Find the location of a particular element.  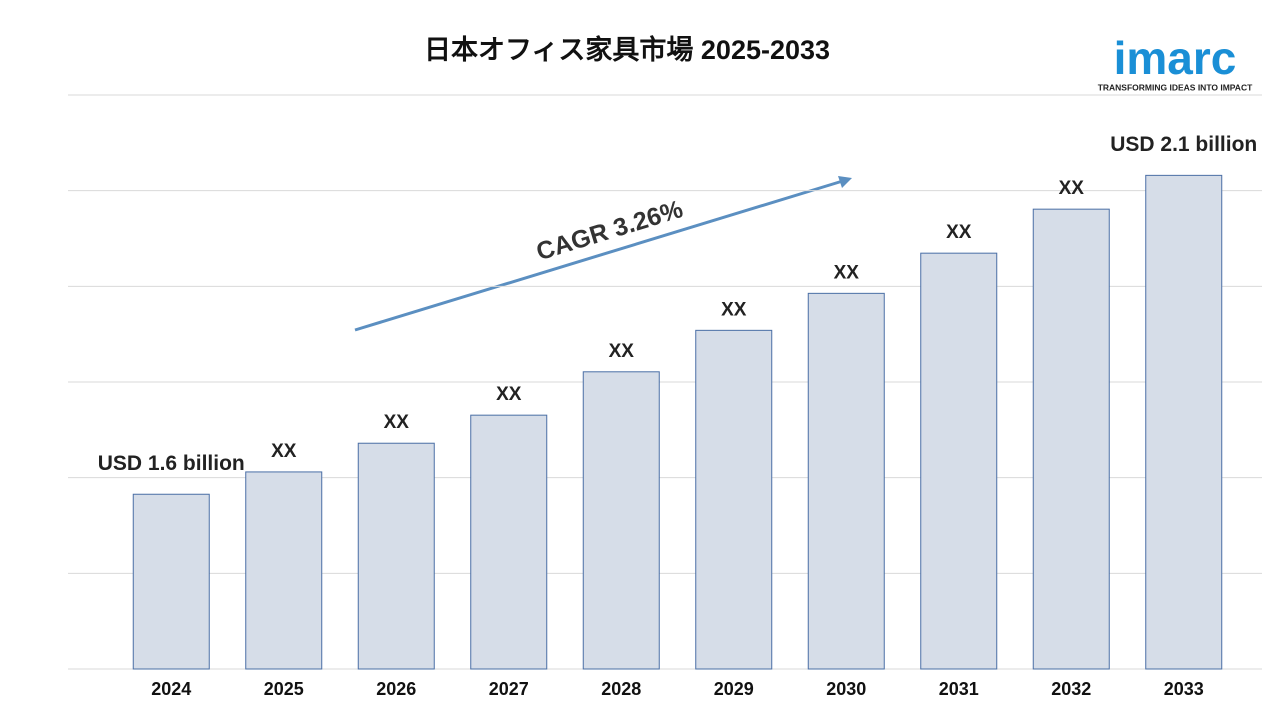

cagr-label: CAGR 3.26% is located at coordinates (609, 230).